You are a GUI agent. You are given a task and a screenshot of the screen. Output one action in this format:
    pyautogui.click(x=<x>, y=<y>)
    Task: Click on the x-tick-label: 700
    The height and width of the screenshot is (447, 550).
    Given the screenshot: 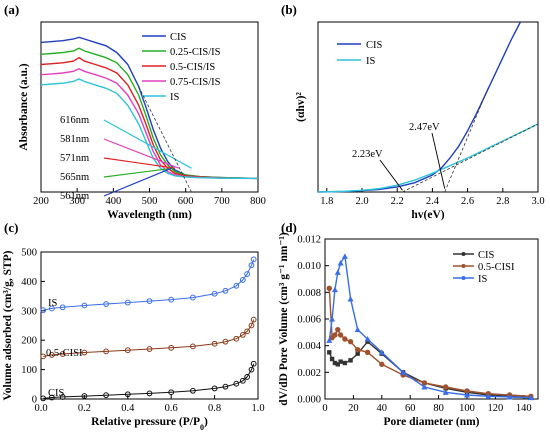 What is the action you would take?
    pyautogui.click(x=222, y=201)
    